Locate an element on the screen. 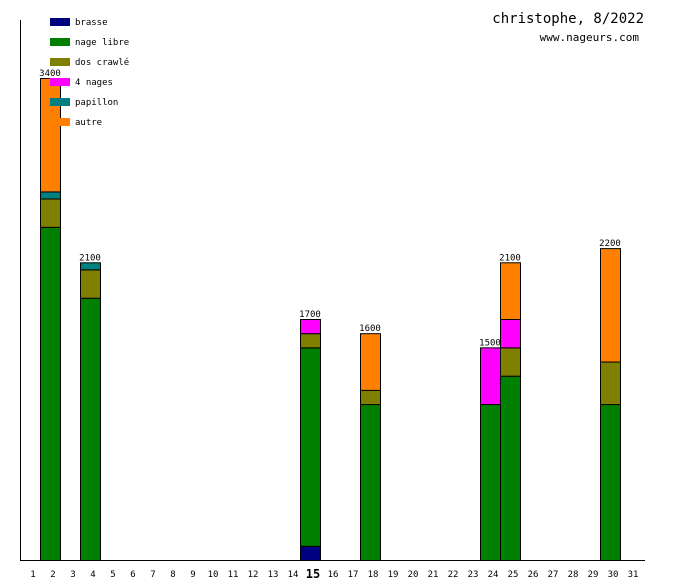  bar-segment-day-18-autre is located at coordinates (370, 362).